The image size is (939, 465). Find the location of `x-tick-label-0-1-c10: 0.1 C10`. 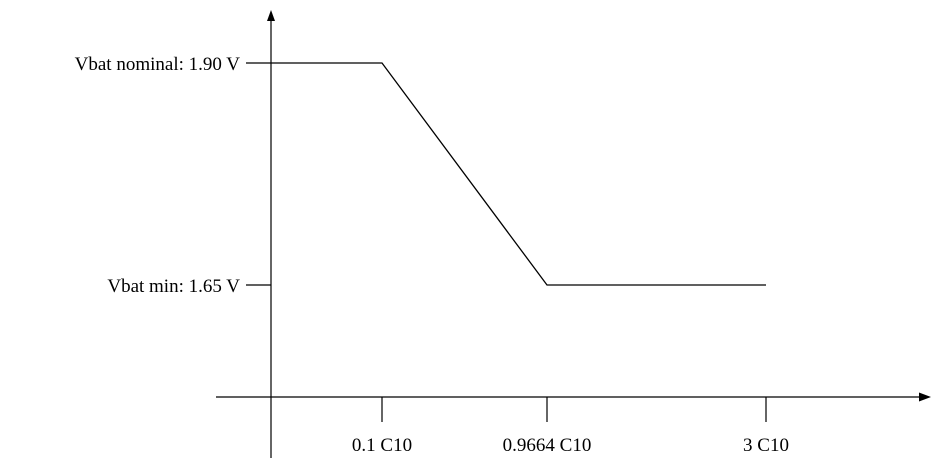

x-tick-label-0-1-c10: 0.1 C10 is located at coordinates (382, 445).